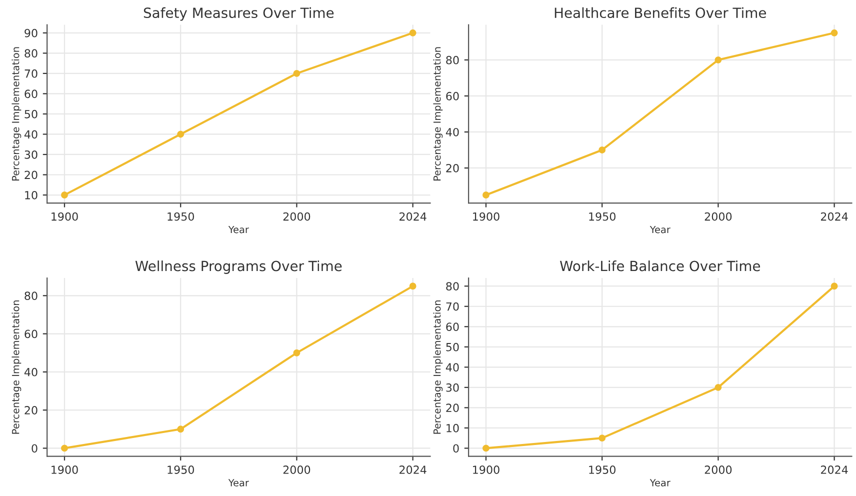 The image size is (856, 496). Describe the element at coordinates (238, 267) in the screenshot. I see `chart-title: Wellness Programs Over Time` at that location.